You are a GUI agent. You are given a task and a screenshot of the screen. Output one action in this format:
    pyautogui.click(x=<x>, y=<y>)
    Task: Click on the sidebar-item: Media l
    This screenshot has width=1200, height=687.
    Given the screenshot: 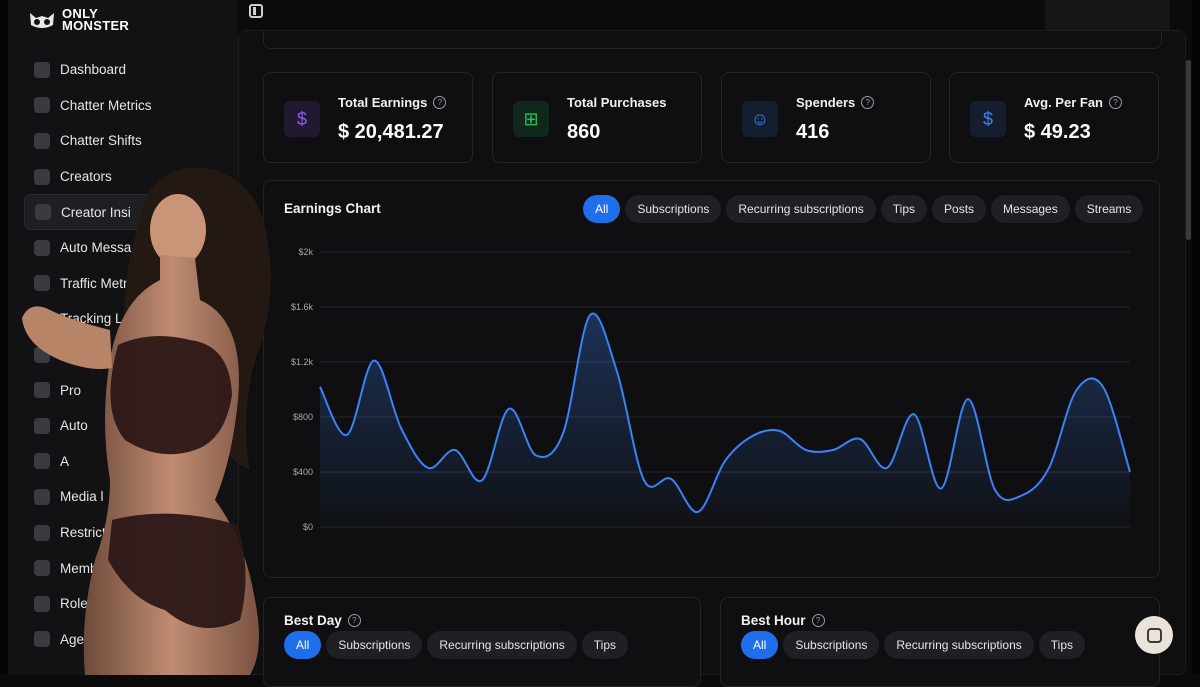 What is the action you would take?
    pyautogui.click(x=129, y=497)
    